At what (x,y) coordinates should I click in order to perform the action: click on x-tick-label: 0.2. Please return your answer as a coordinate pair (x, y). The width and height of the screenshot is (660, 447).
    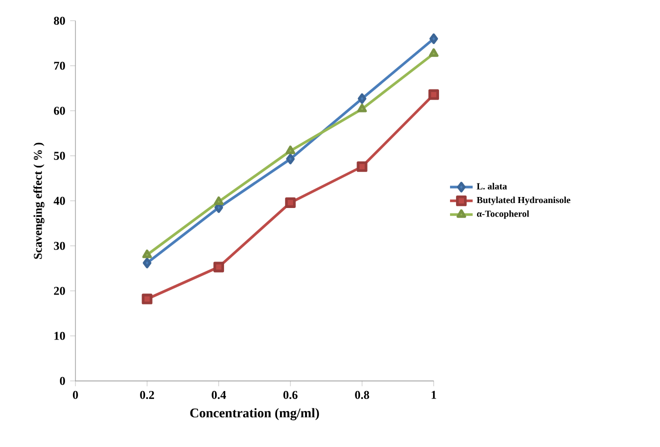
    Looking at the image, I should click on (147, 395).